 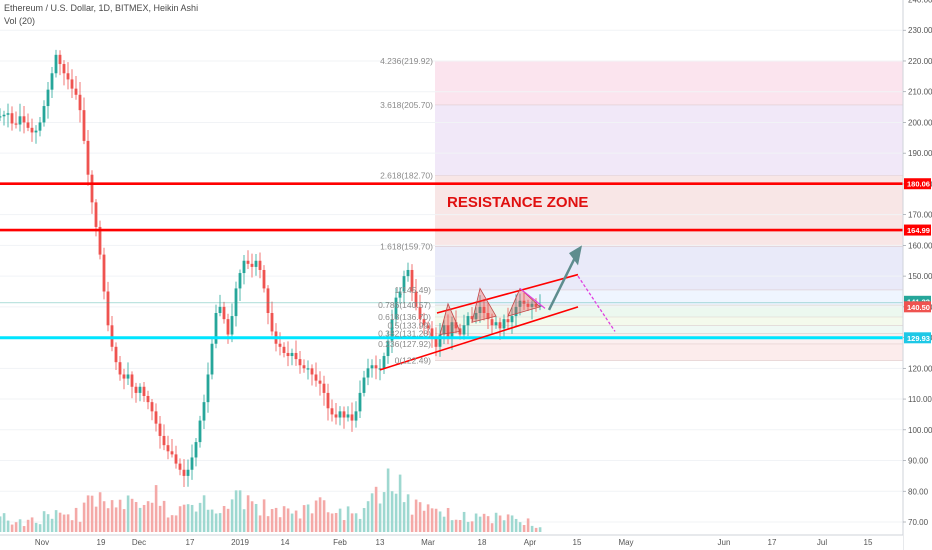 I want to click on volume-indicator-label: Vol (20), so click(x=20, y=21).